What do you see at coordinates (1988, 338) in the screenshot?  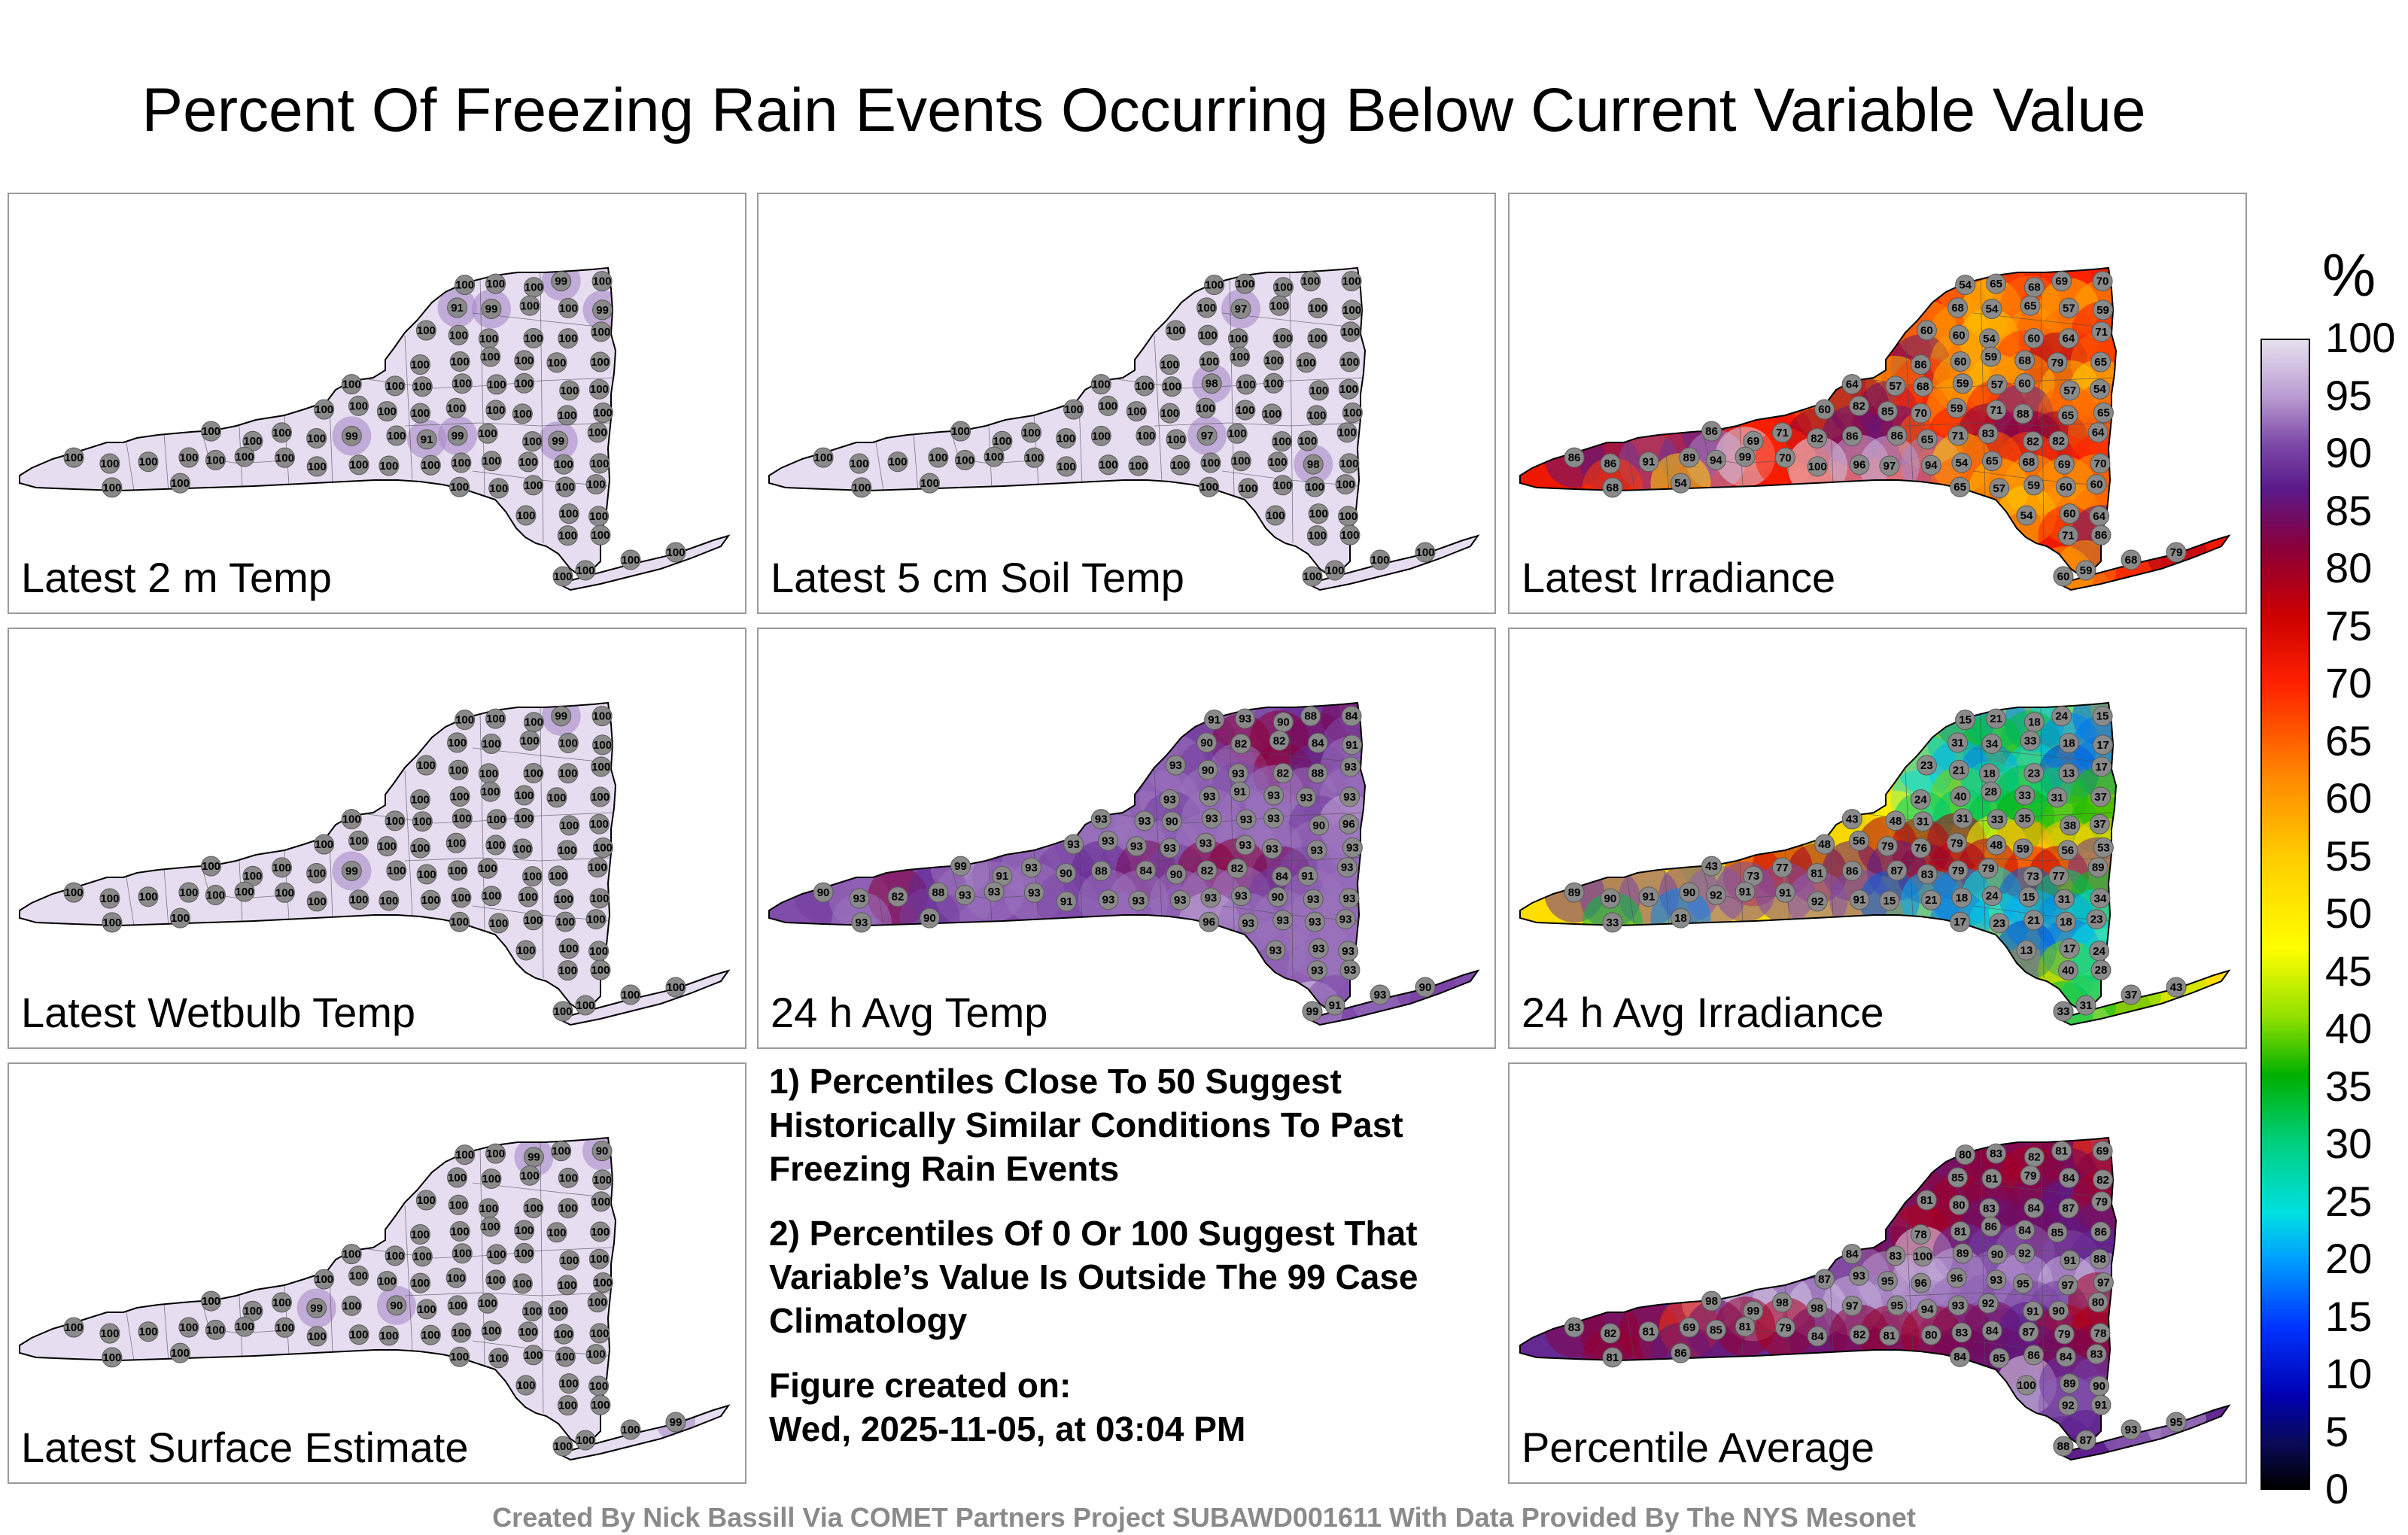 I see `station-marker: 54` at bounding box center [1988, 338].